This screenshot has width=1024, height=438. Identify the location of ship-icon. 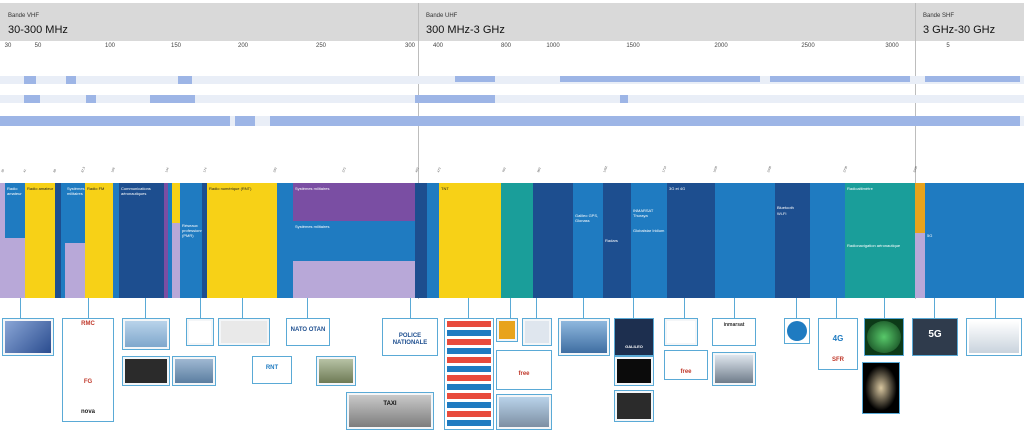
(194, 371).